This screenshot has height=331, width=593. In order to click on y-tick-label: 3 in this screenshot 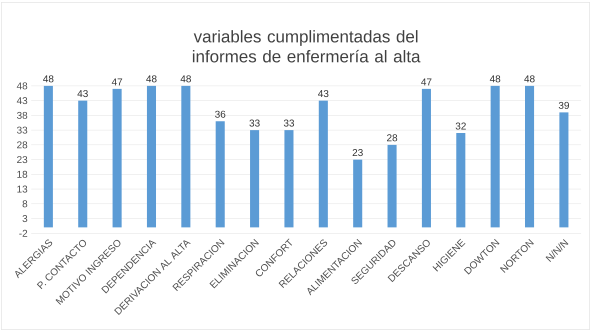, I will do `click(25, 218)`.